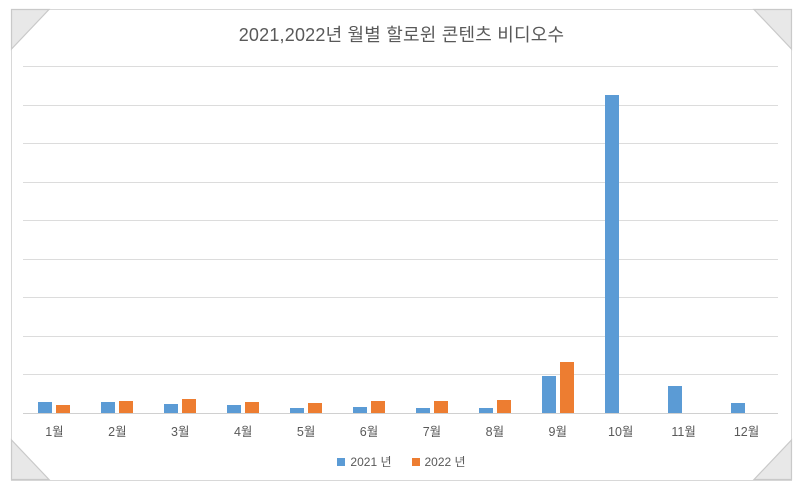 The width and height of the screenshot is (803, 489). What do you see at coordinates (485, 410) in the screenshot?
I see `bar-2021년-8월` at bounding box center [485, 410].